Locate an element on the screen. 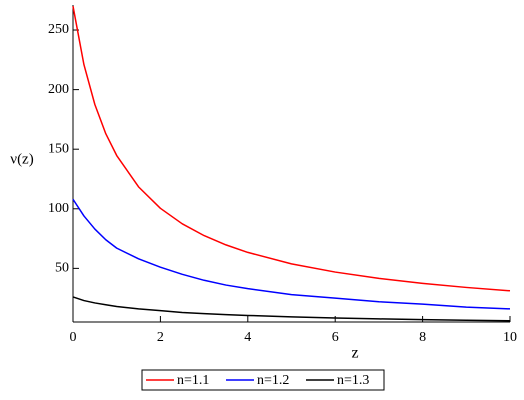 Image resolution: width=524 pixels, height=400 pixels. series-line is located at coordinates (291, 309).